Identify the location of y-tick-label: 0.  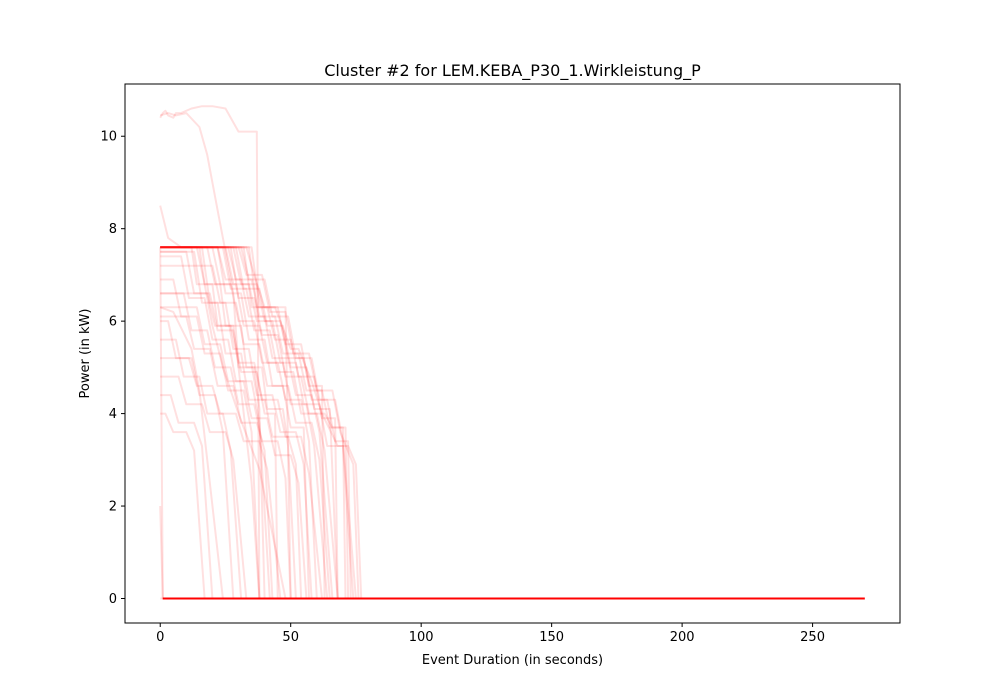
(113, 599).